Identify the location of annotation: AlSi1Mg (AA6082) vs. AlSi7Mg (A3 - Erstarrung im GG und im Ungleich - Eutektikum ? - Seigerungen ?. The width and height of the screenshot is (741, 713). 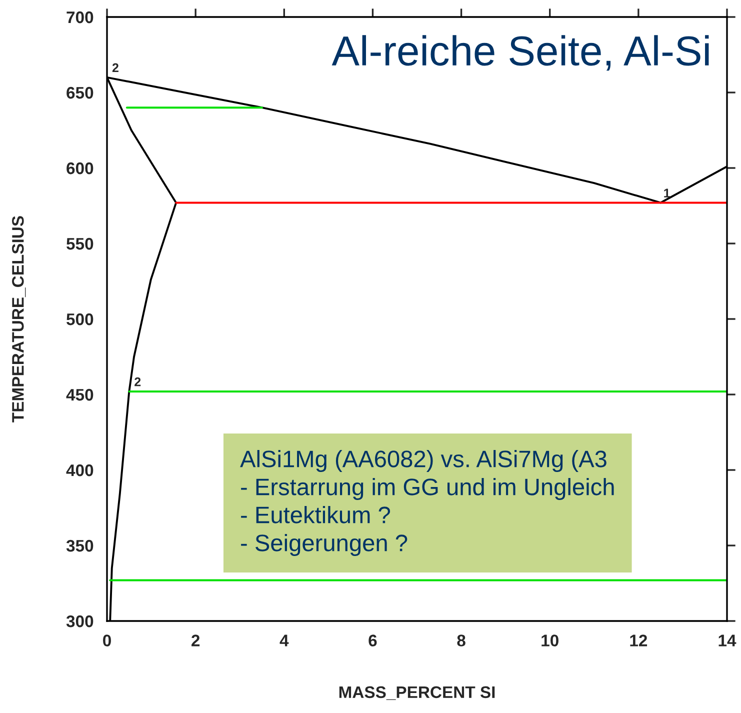
(427, 503).